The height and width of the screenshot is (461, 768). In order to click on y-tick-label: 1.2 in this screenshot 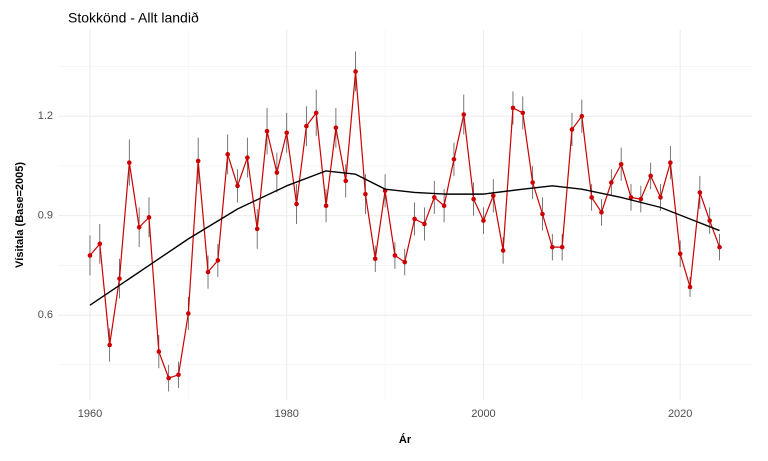, I will do `click(45, 116)`.